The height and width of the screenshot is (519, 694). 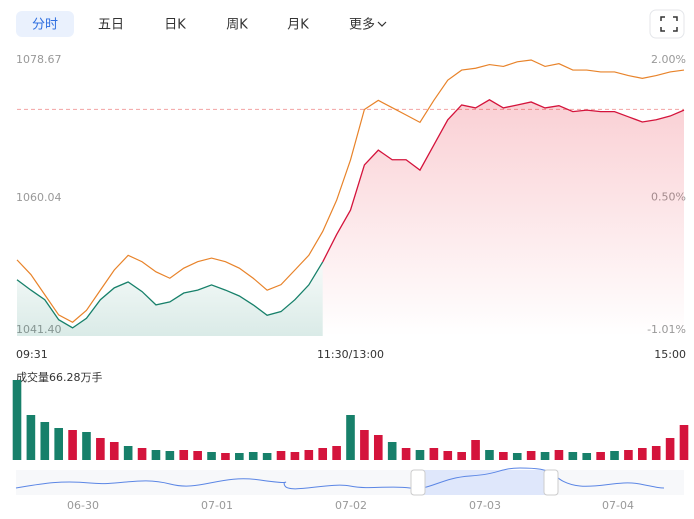 I want to click on nav-date: 07-01, so click(x=217, y=505).